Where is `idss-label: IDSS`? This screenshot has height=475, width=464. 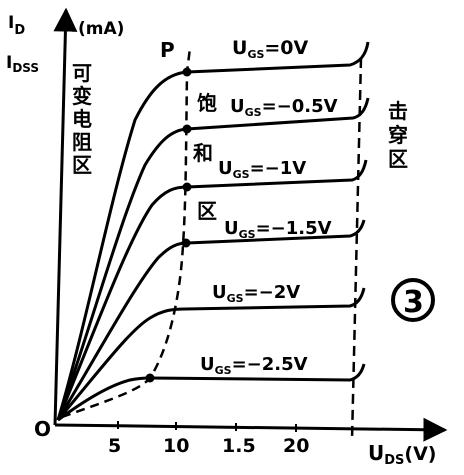 idss-label: IDSS is located at coordinates (22, 64).